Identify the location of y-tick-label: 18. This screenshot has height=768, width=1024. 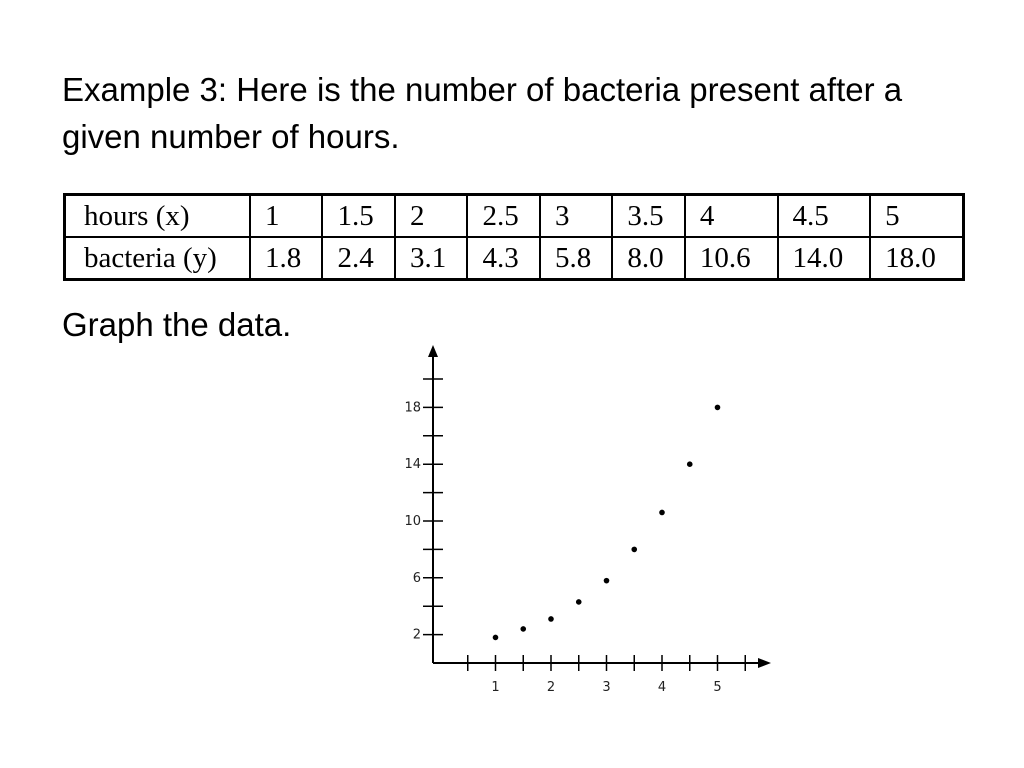
(412, 407).